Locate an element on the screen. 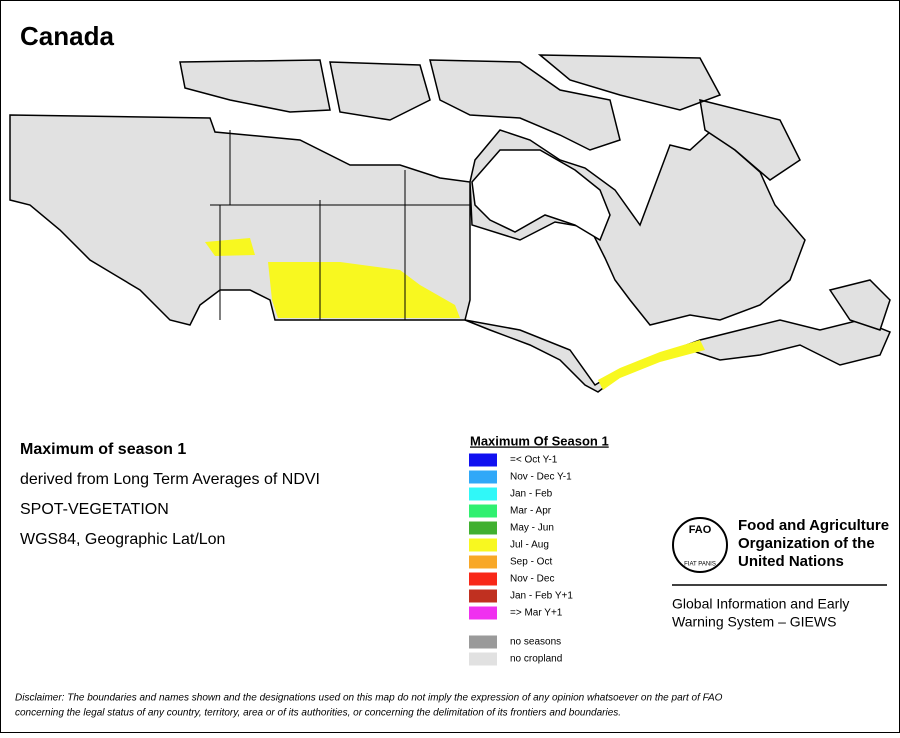  org-name: Food and Agriculture is located at coordinates (813, 525).